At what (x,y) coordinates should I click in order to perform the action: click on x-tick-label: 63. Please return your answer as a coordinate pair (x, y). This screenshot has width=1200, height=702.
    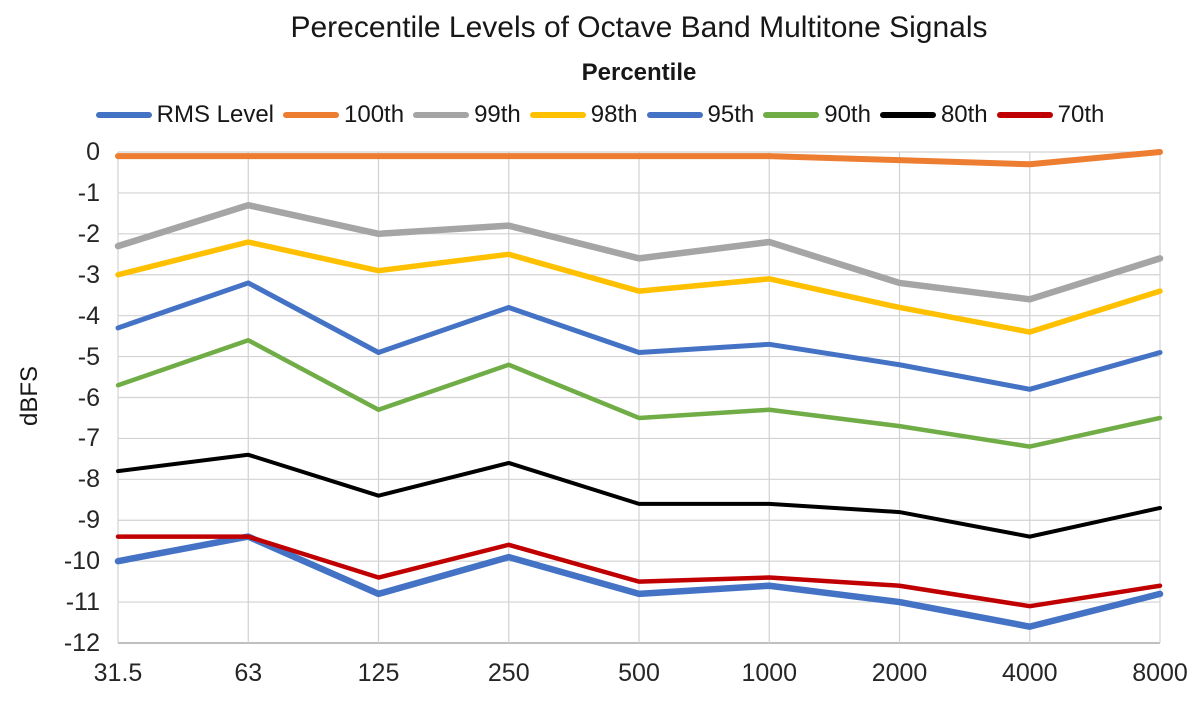
    Looking at the image, I should click on (248, 673).